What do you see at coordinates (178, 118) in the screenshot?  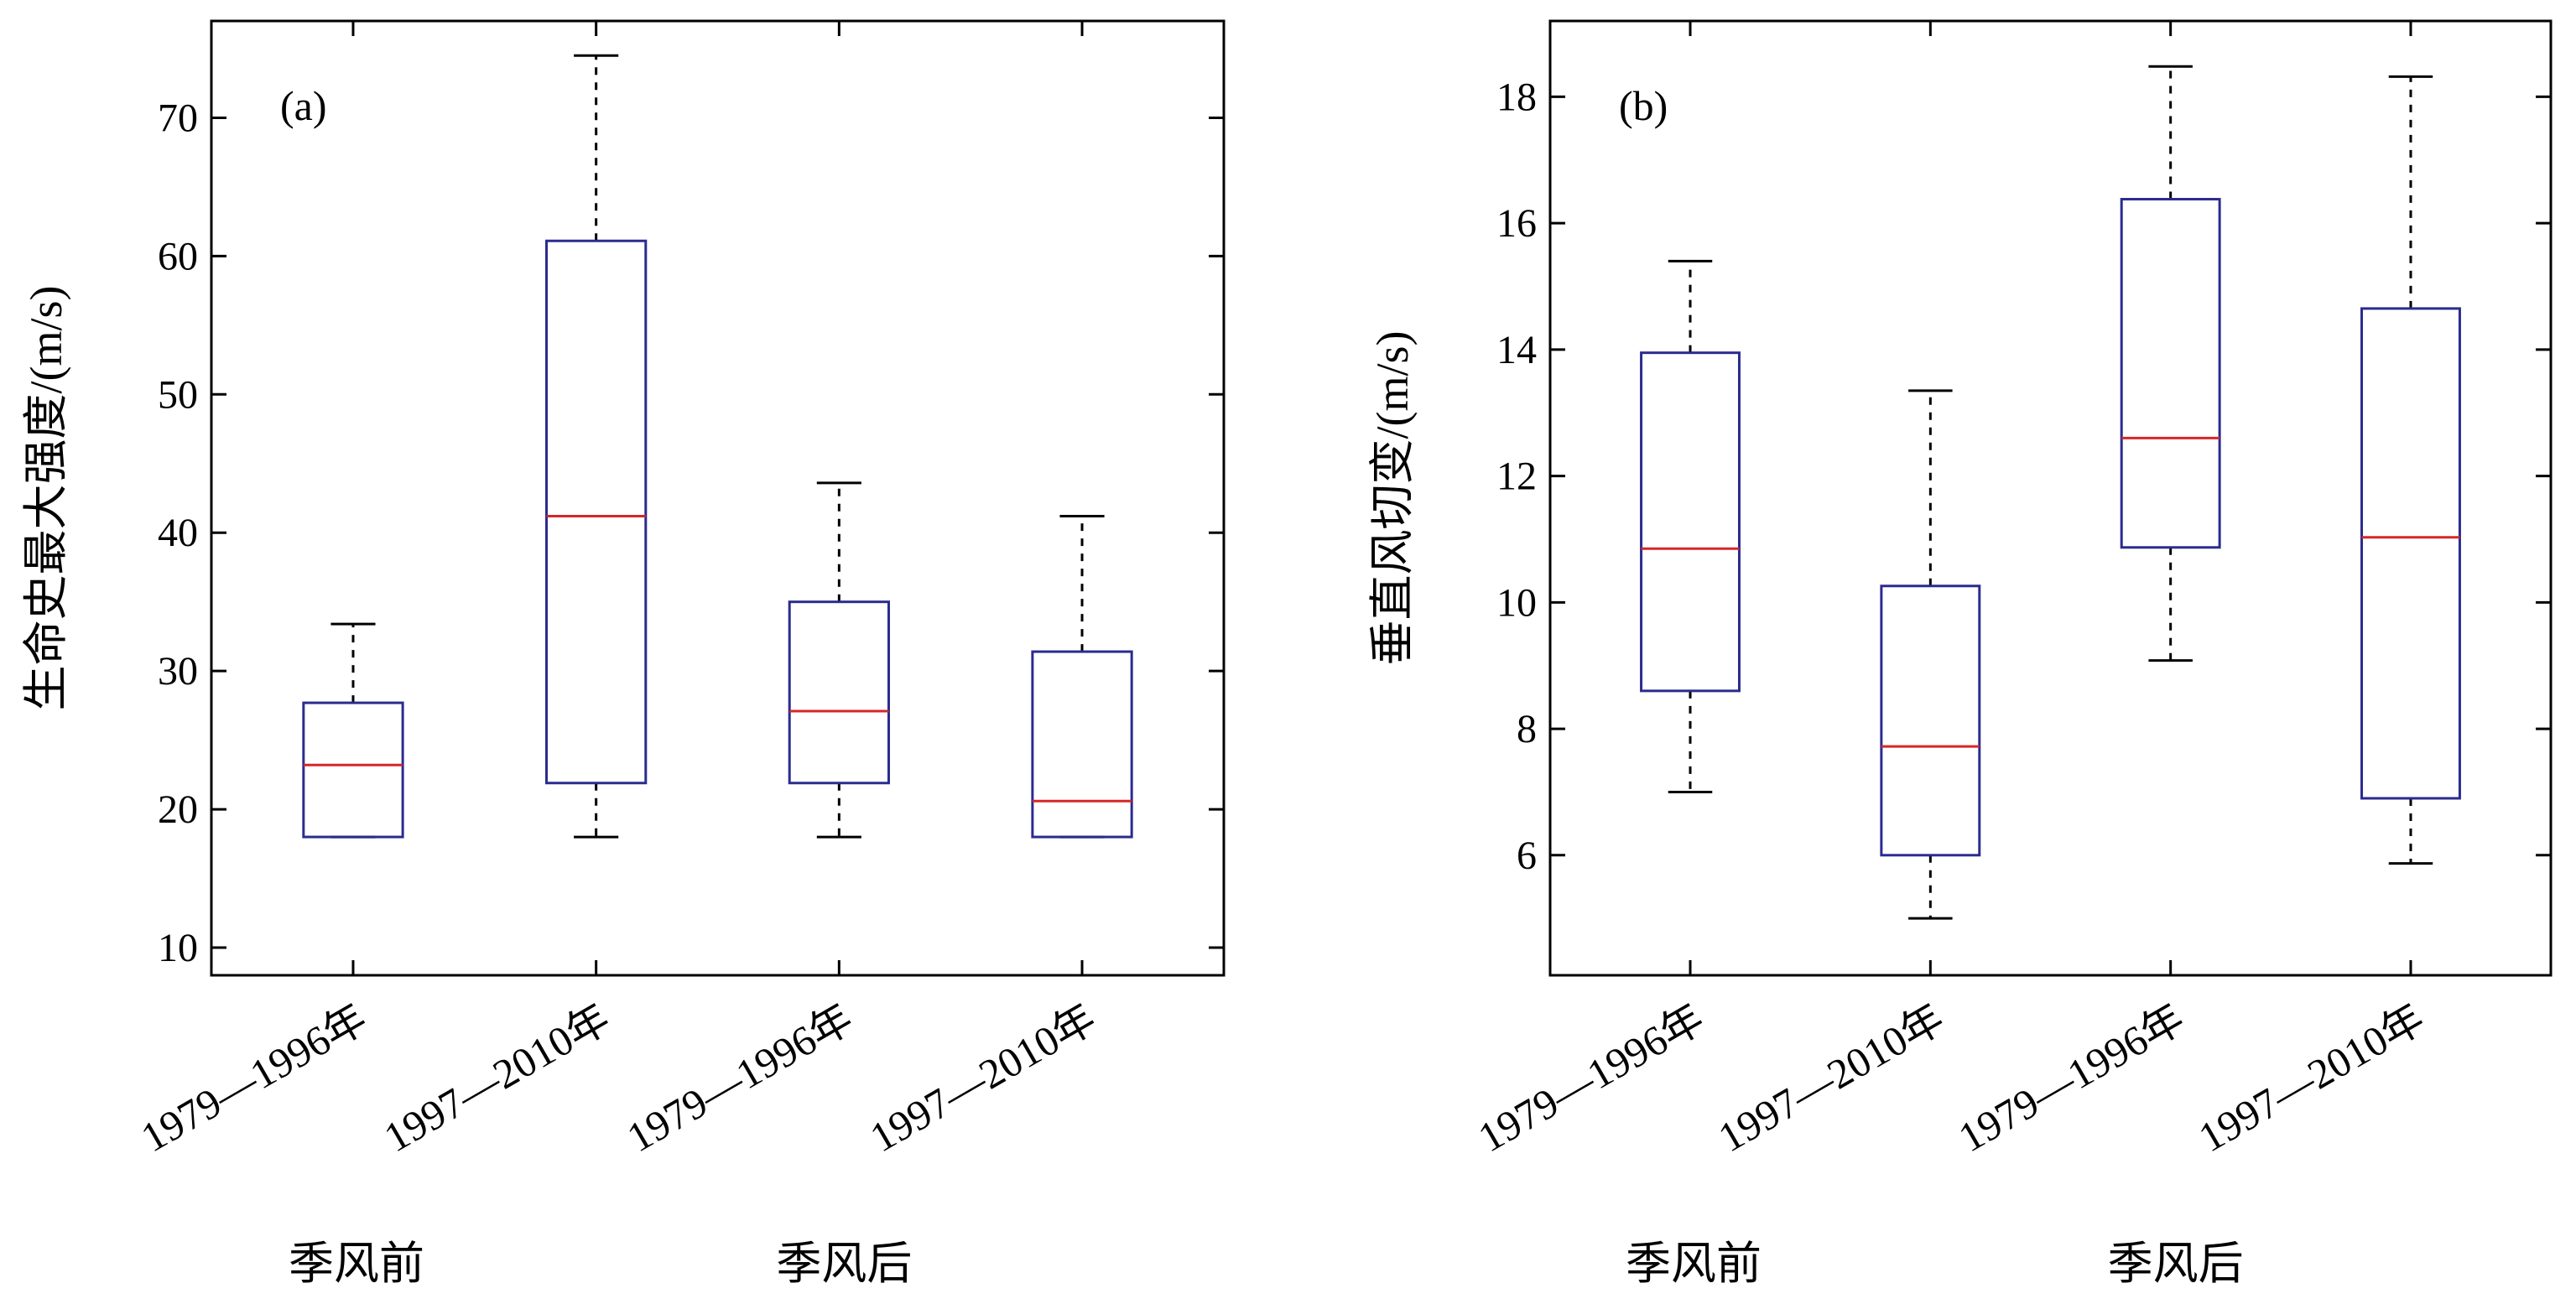 I see `y-tick-label: 70` at bounding box center [178, 118].